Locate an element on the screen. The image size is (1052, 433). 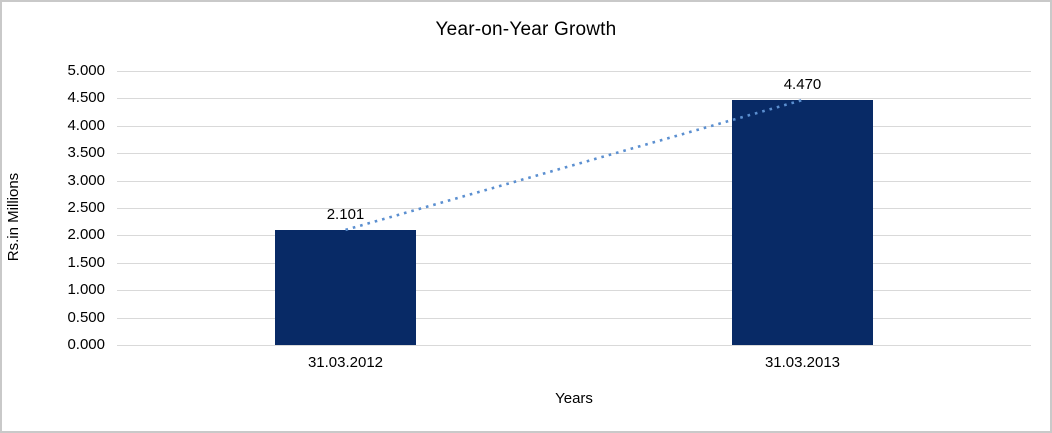
y-axis-title: Rs.in Millions is located at coordinates (13, 216).